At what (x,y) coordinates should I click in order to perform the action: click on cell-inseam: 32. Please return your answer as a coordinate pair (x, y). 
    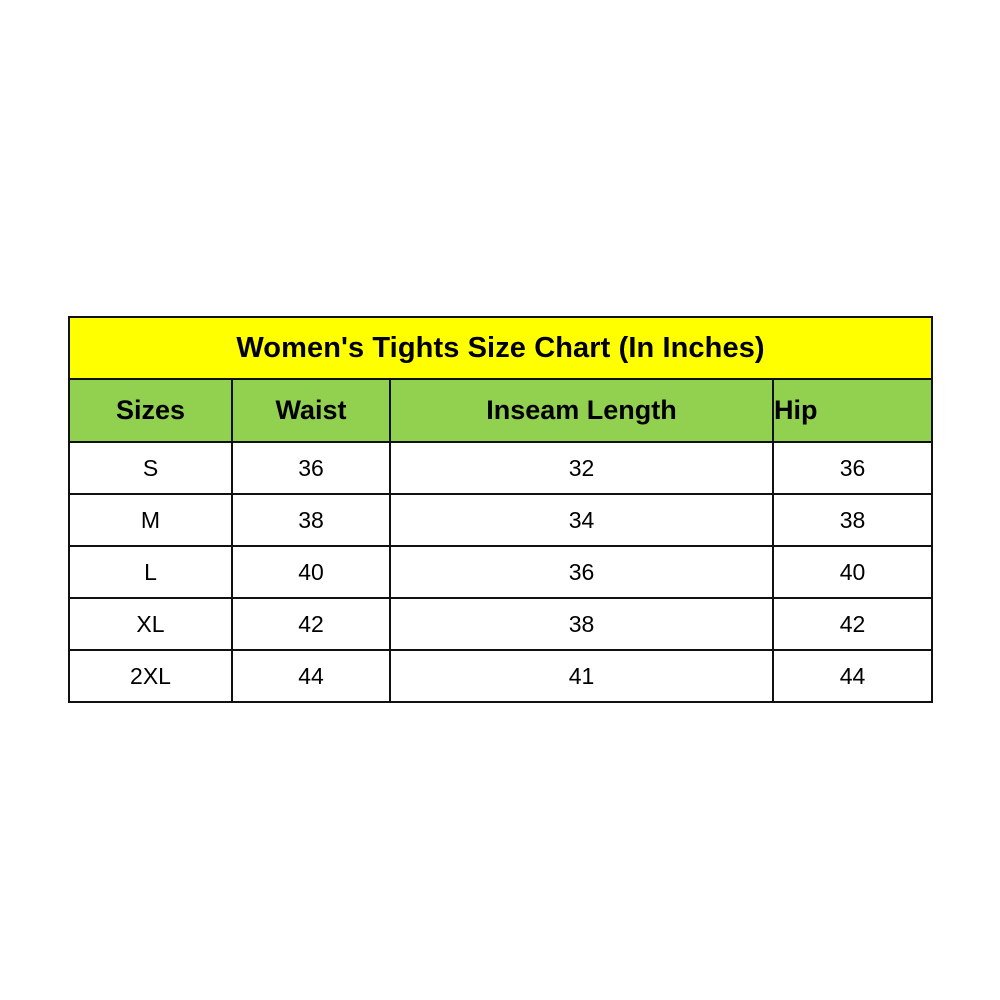
    Looking at the image, I should click on (581, 468).